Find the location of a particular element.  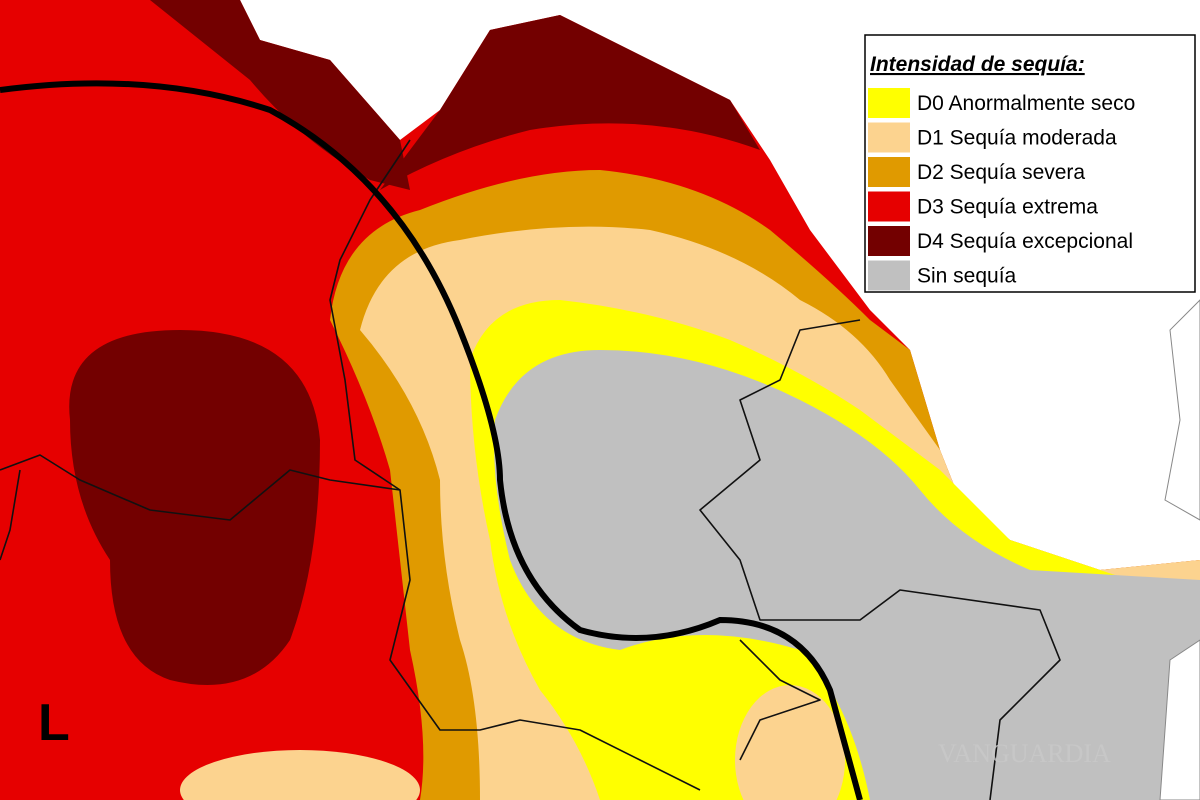

legend-label: Sin sequía is located at coordinates (967, 276).